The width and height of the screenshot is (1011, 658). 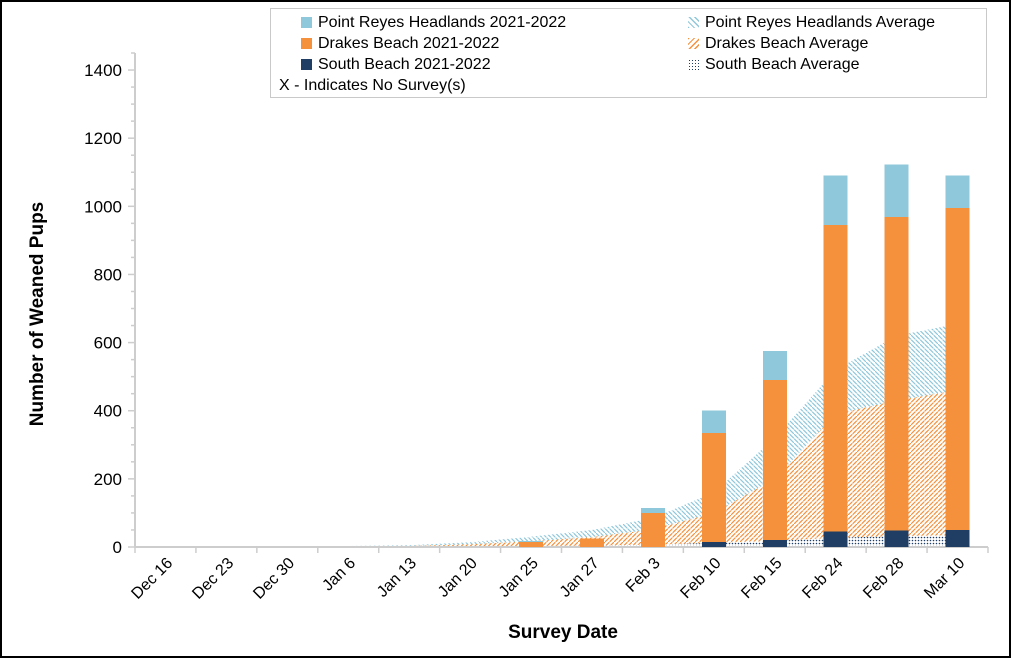 I want to click on legend-item-prh-average: Point Reyes Headlands Average, so click(x=811, y=23).